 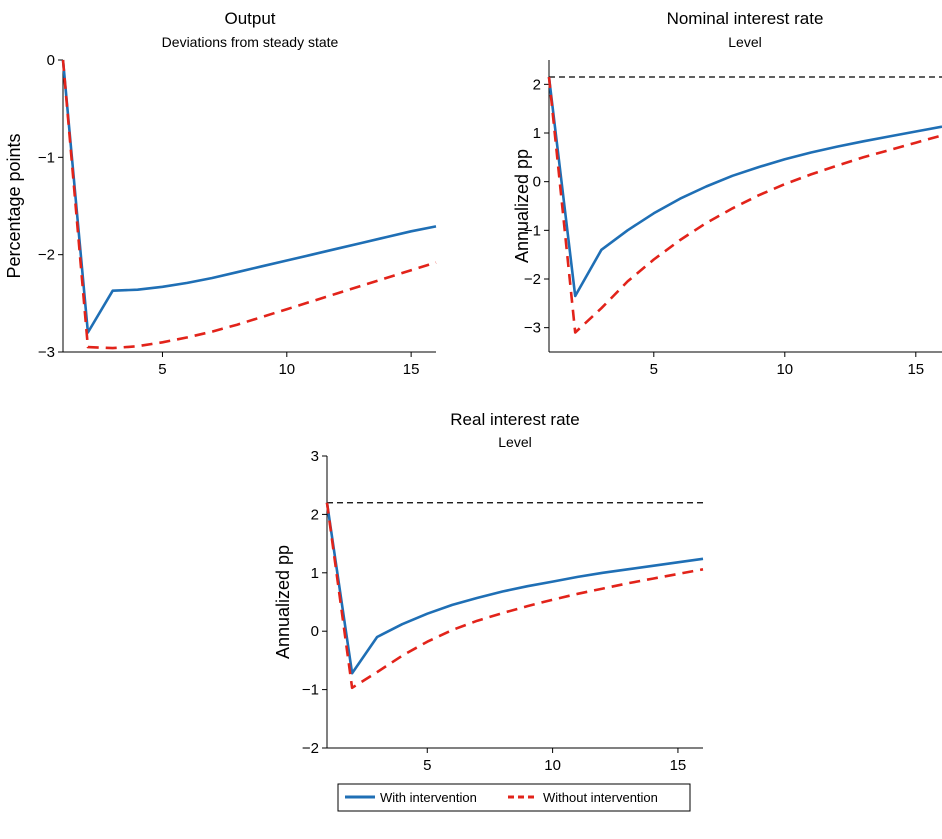 I want to click on panel-title: Real interest rate, so click(x=514, y=419).